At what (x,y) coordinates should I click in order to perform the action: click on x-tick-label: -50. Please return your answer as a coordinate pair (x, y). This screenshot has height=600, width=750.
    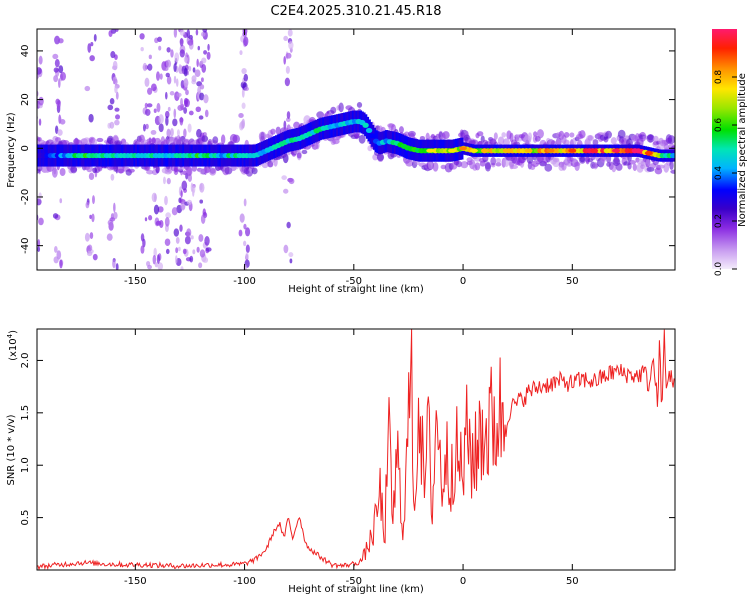
    Looking at the image, I should click on (354, 281).